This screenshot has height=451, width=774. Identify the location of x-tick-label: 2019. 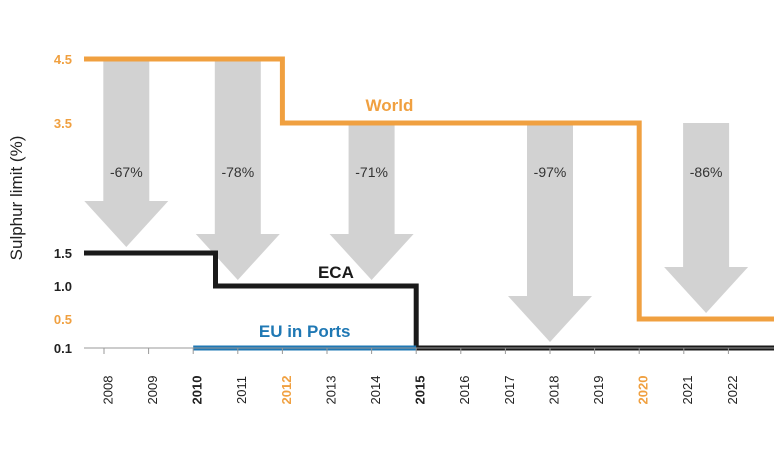
(598, 390).